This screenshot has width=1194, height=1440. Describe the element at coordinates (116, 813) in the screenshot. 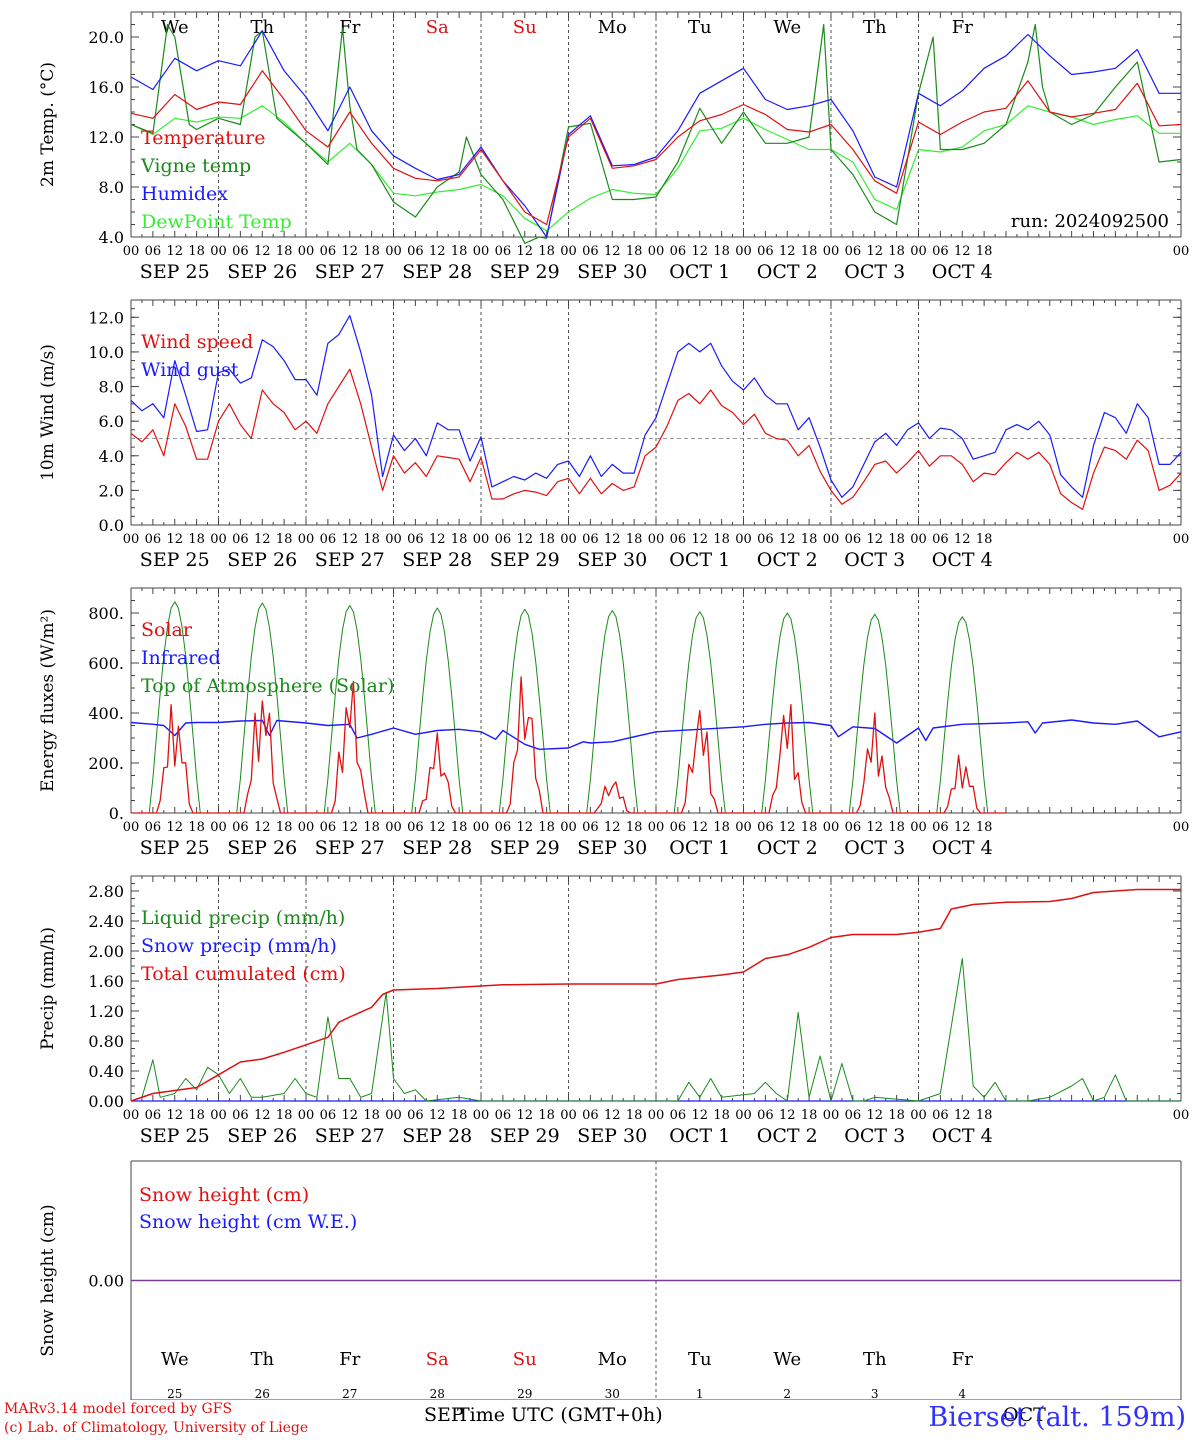

I see `y-tick-label: 0.` at that location.